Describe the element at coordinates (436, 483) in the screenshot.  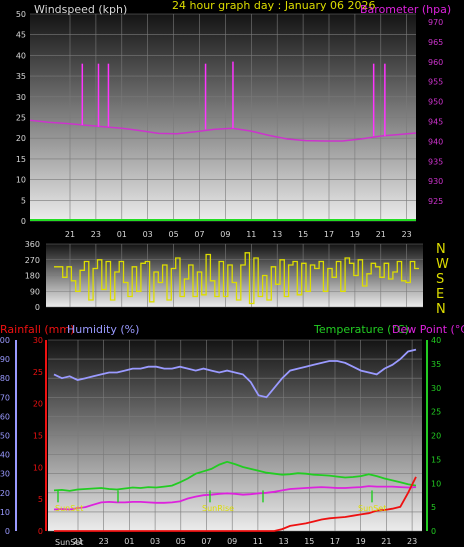
I see `temperature-tick: 10` at that location.